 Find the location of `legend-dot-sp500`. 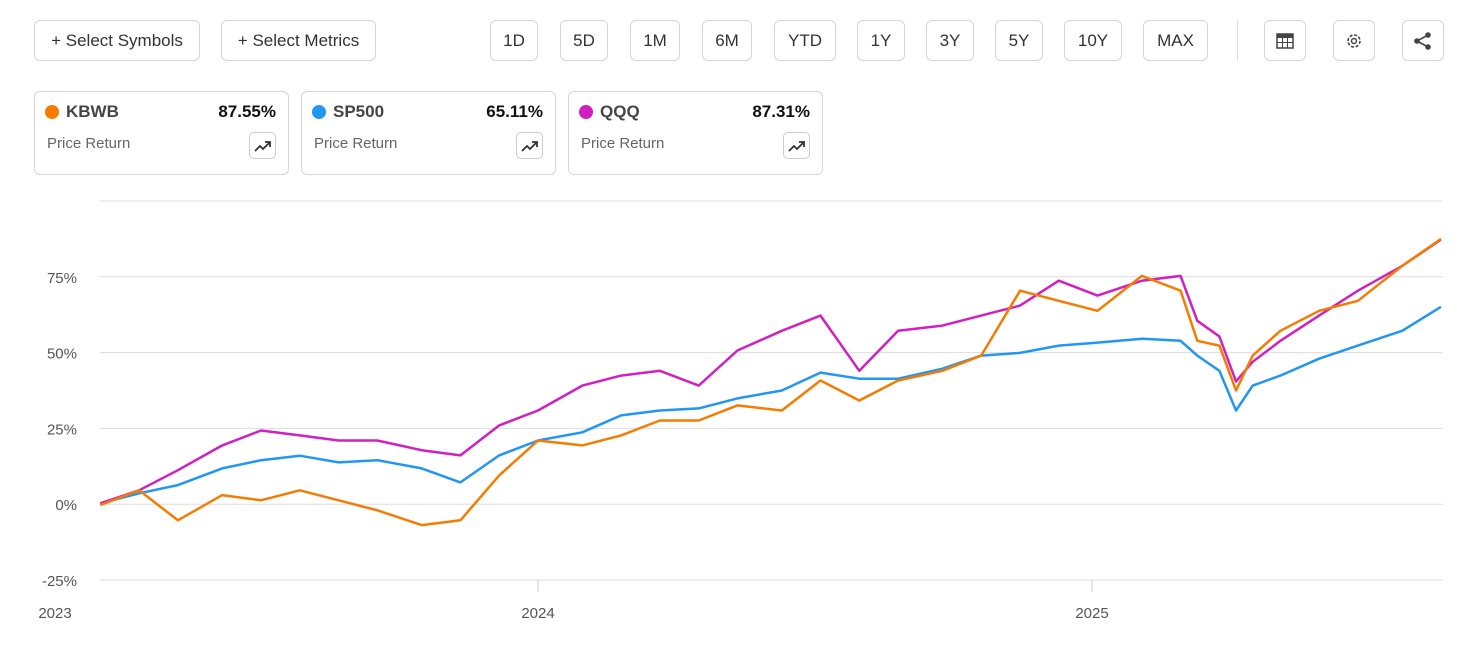

legend-dot-sp500 is located at coordinates (319, 112).